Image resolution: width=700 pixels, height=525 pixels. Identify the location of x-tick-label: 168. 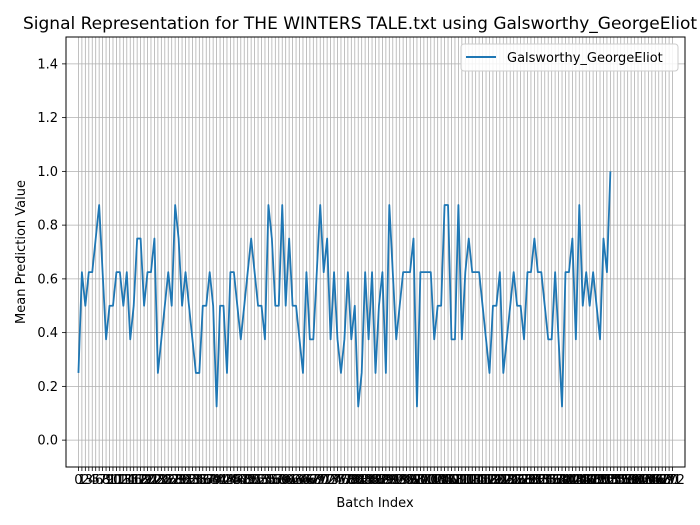
(658, 480).